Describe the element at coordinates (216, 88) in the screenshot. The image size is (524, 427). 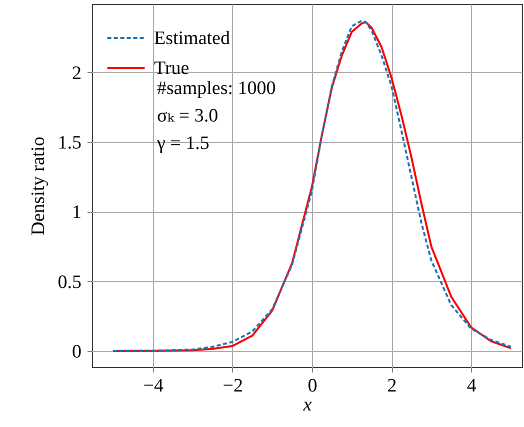
I see `annotation: #samples: 1000` at that location.